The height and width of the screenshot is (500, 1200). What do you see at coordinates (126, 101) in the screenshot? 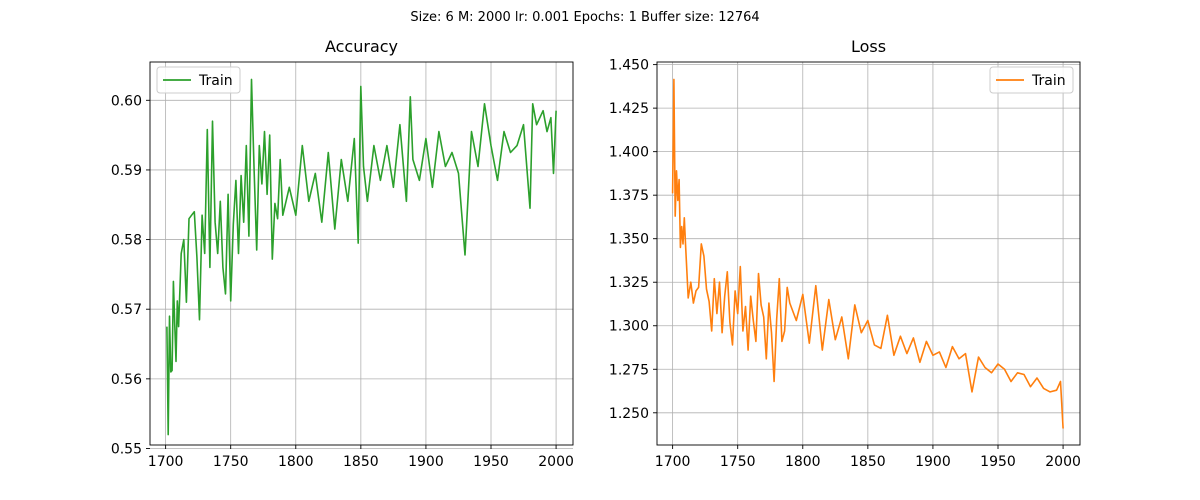
I see `y-tick-label: 0.60` at bounding box center [126, 101].